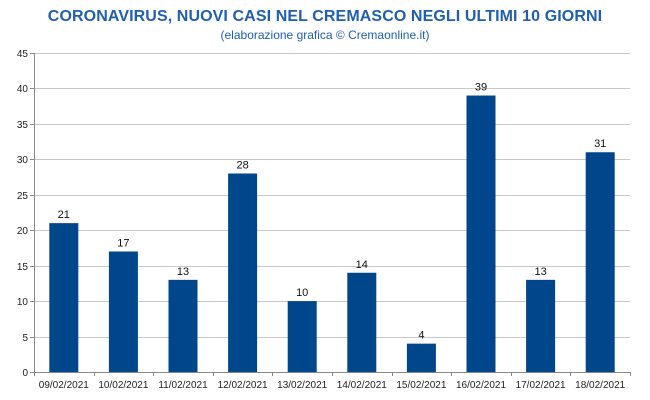  Describe the element at coordinates (600, 262) in the screenshot. I see `bar-18/02/2021` at that location.